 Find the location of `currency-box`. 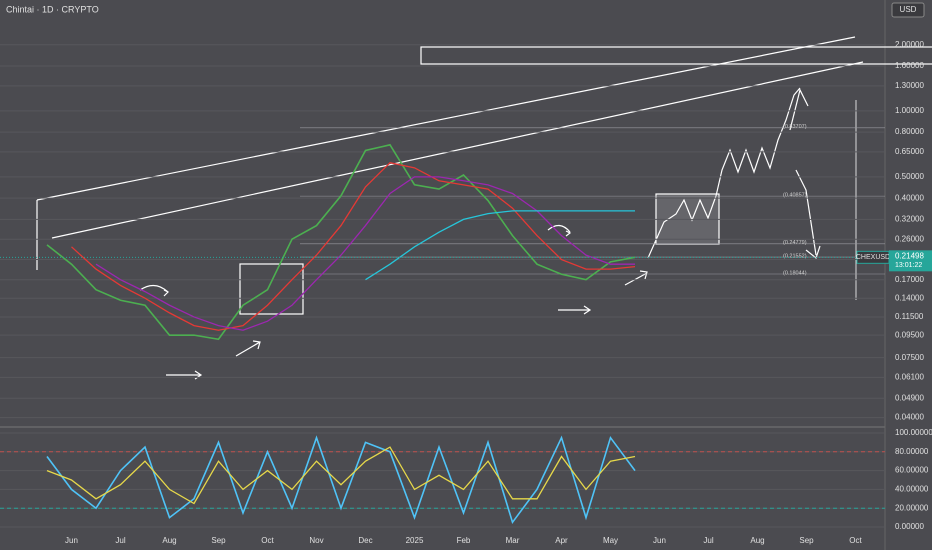

currency-box is located at coordinates (908, 10).